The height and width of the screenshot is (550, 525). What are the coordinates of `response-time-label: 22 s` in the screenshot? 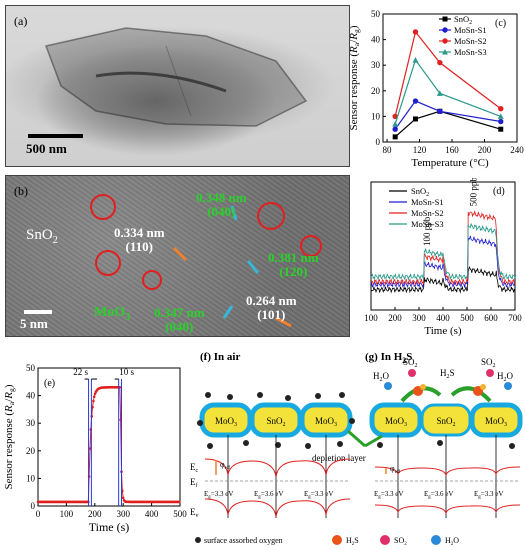 It's located at (80, 372).